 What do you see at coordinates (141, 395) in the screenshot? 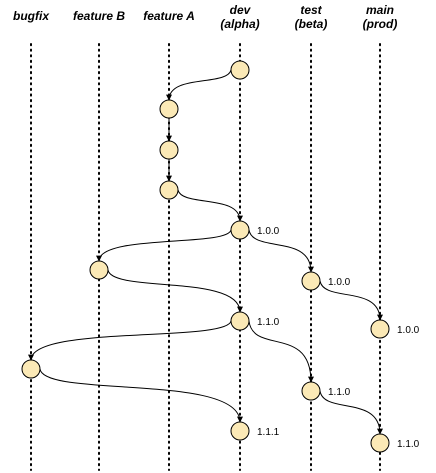
I see `edge-c10-c12` at bounding box center [141, 395].